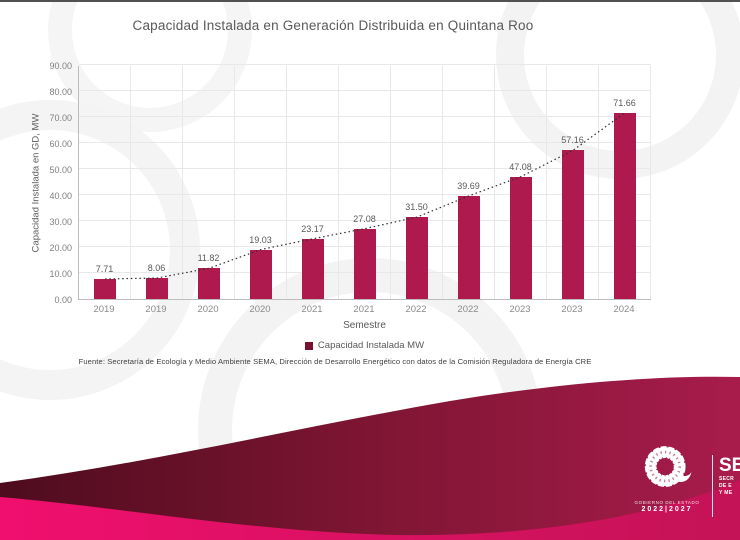  I want to click on bar-column: 8.06, so click(157, 182).